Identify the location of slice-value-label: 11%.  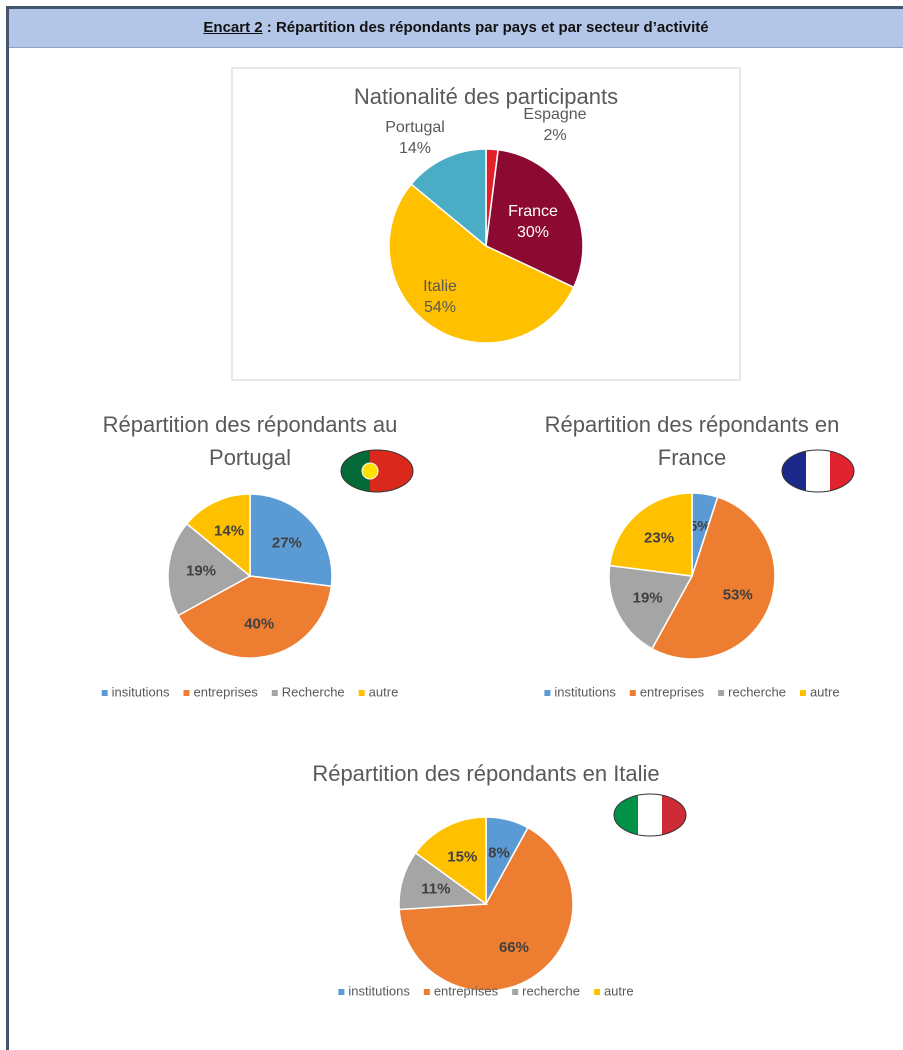
(435, 888).